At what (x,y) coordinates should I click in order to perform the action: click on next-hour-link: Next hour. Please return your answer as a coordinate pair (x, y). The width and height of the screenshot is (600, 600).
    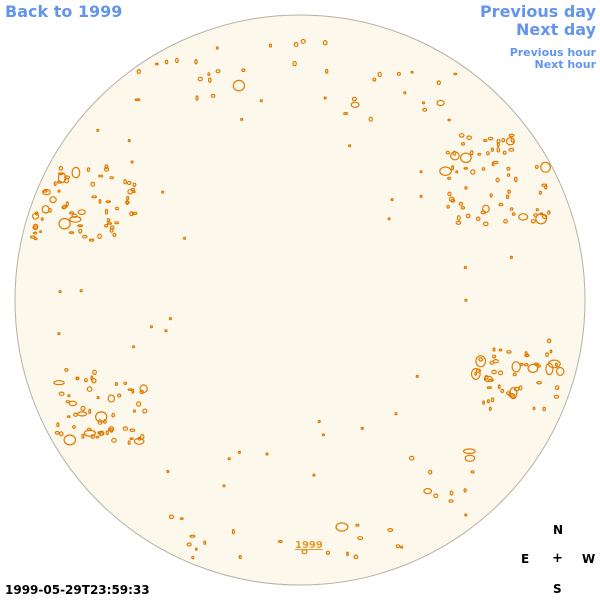
    Looking at the image, I should click on (565, 64).